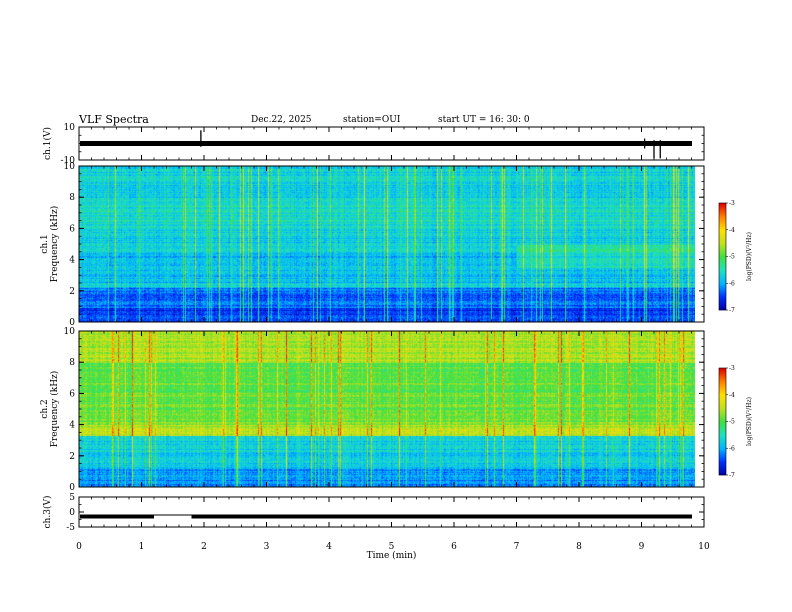 The height and width of the screenshot is (612, 792). Describe the element at coordinates (386, 143) in the screenshot. I see `ch1-waveform-trace` at that location.